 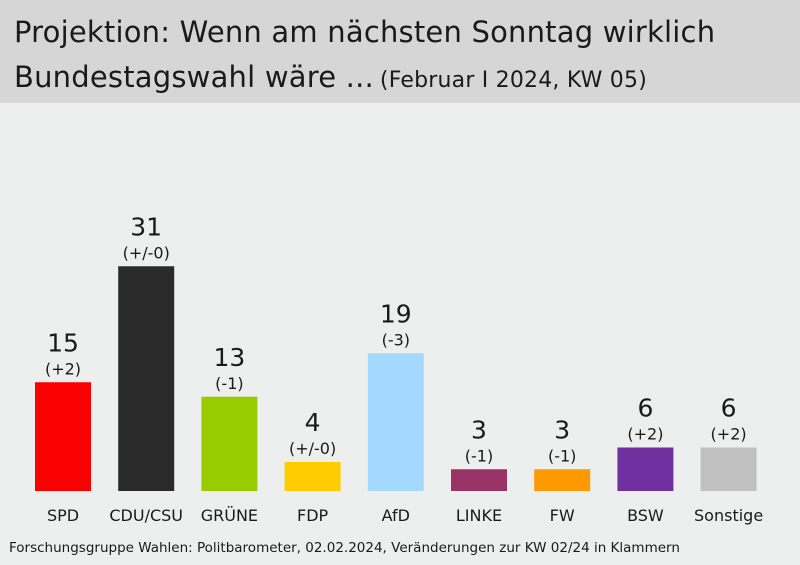 What do you see at coordinates (562, 515) in the screenshot?
I see `category-label-6: FW` at bounding box center [562, 515].